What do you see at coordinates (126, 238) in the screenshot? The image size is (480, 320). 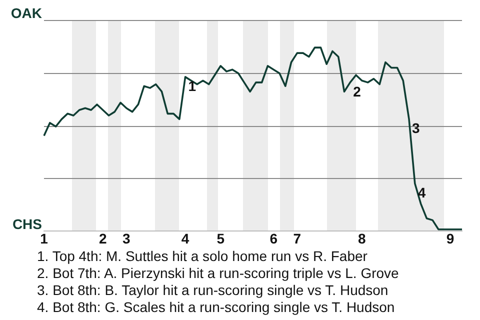 I see `x-tick-label: 3` at bounding box center [126, 238].